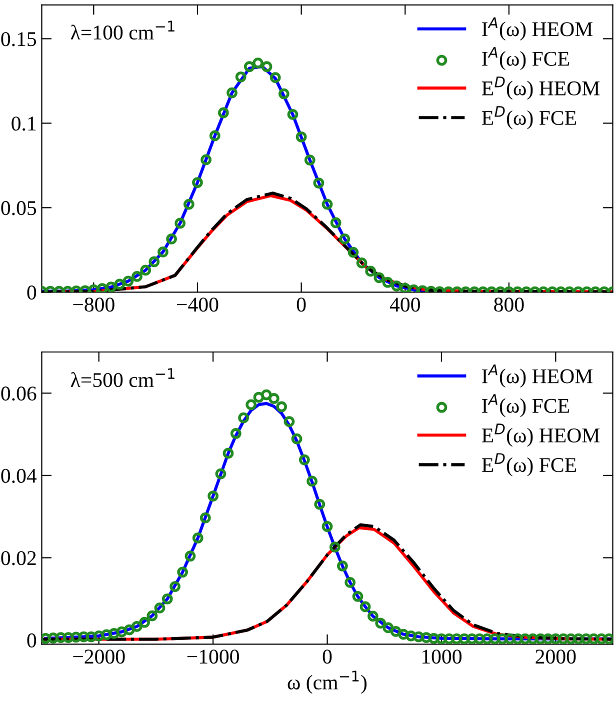 The image size is (614, 704). I want to click on x-tick-label: 1000, so click(442, 657).